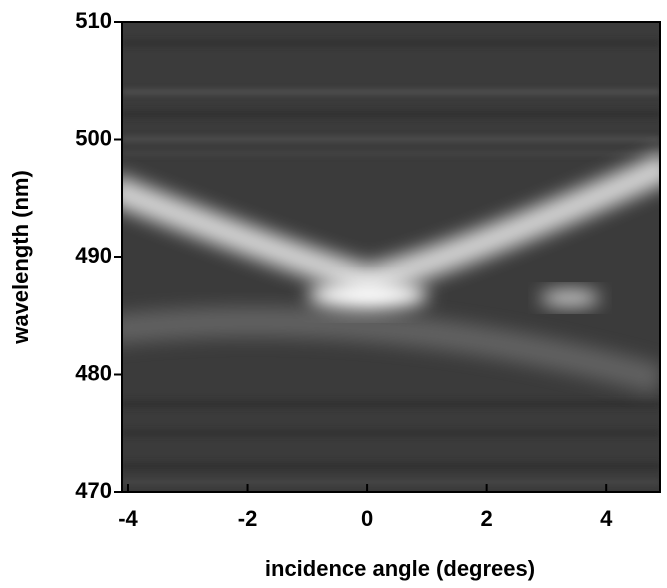 The width and height of the screenshot is (667, 588). What do you see at coordinates (248, 518) in the screenshot?
I see `x-tick-label: -2` at bounding box center [248, 518].